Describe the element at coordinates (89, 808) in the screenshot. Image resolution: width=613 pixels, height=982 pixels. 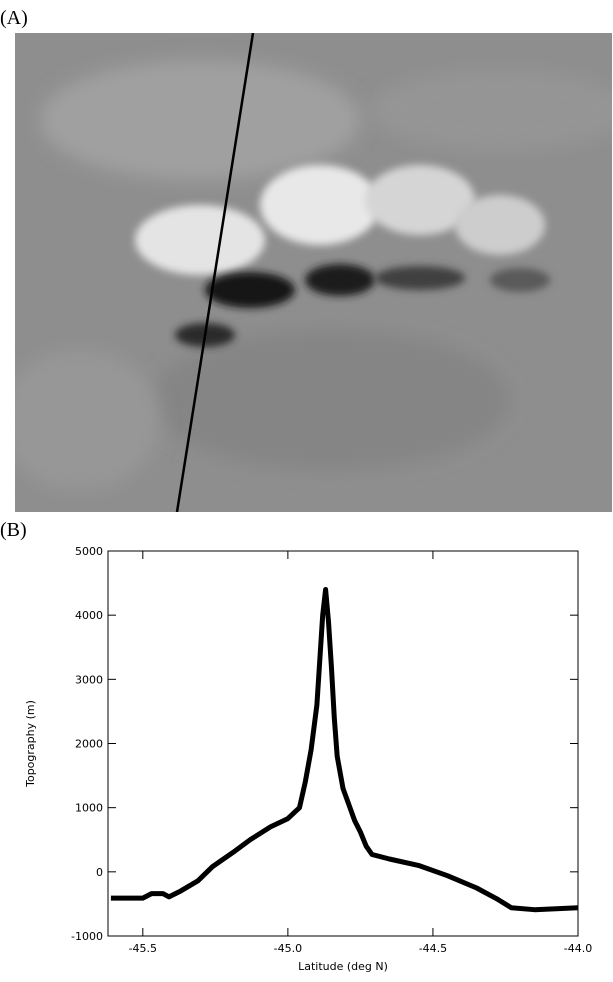
I see `y-tick-label: 1000` at that location.